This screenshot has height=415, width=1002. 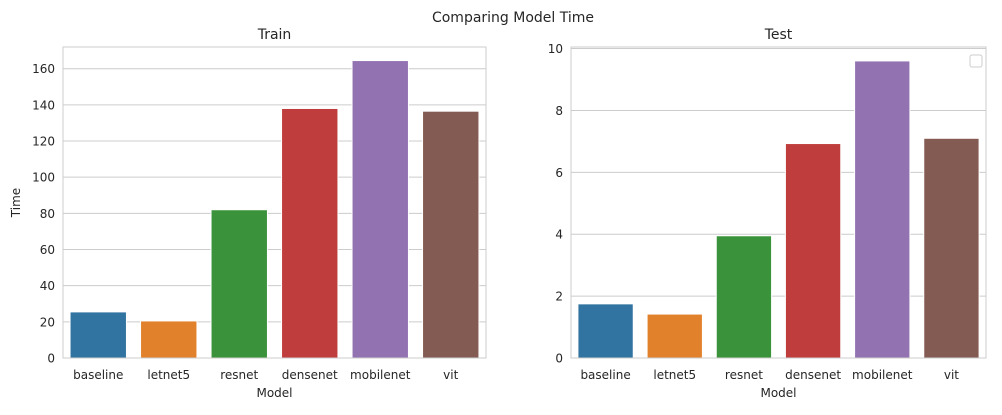 What do you see at coordinates (559, 297) in the screenshot?
I see `y-tick-label: 2` at bounding box center [559, 297].